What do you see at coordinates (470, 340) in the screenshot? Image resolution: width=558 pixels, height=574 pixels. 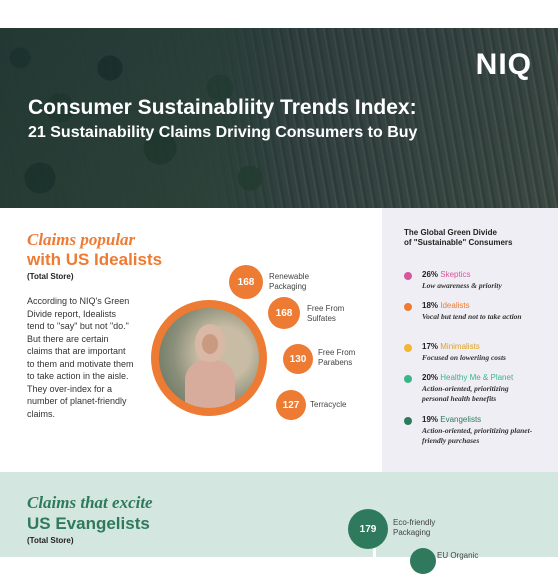 I see `green-divide-panel` at bounding box center [470, 340].